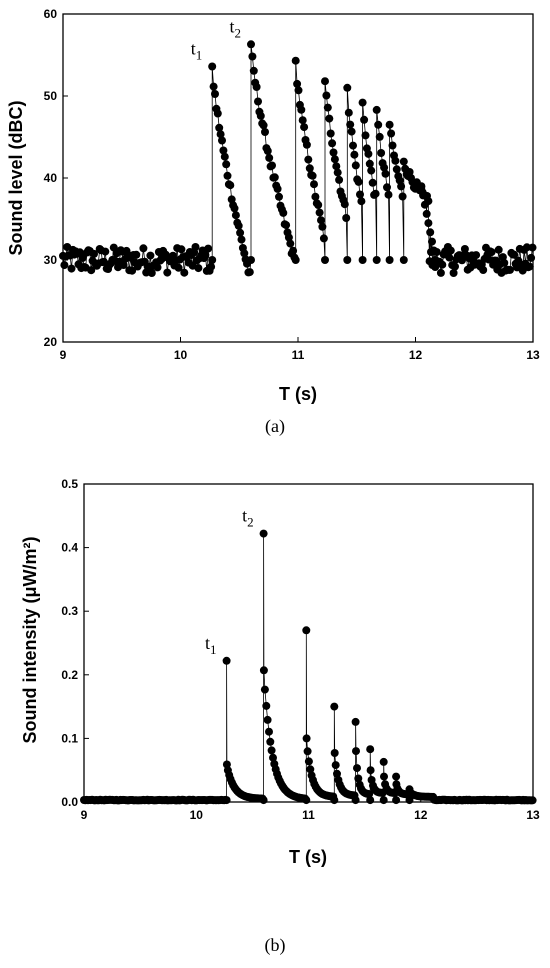 The height and width of the screenshot is (968, 550). What do you see at coordinates (275, 945) in the screenshot?
I see `panel-b-label: (b)` at bounding box center [275, 945].